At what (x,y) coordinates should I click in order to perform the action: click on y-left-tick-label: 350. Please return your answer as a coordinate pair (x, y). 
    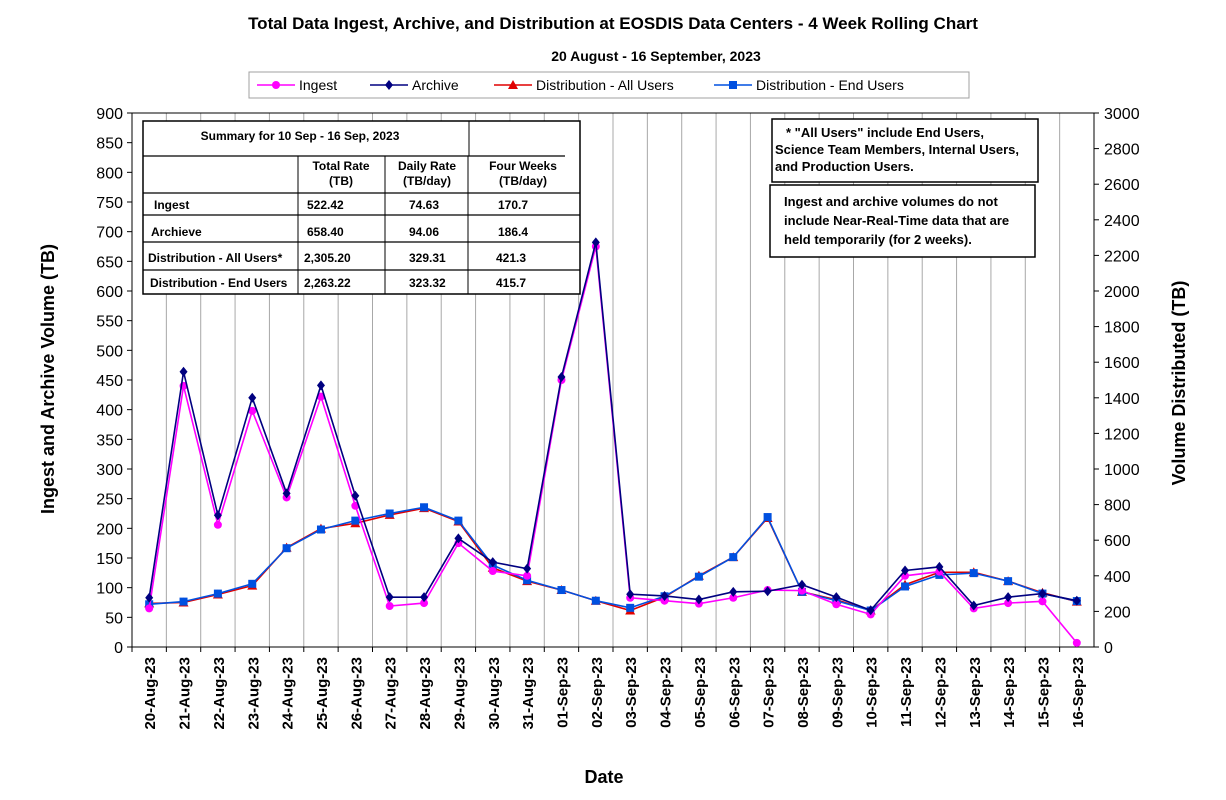
    Looking at the image, I should click on (109, 440).